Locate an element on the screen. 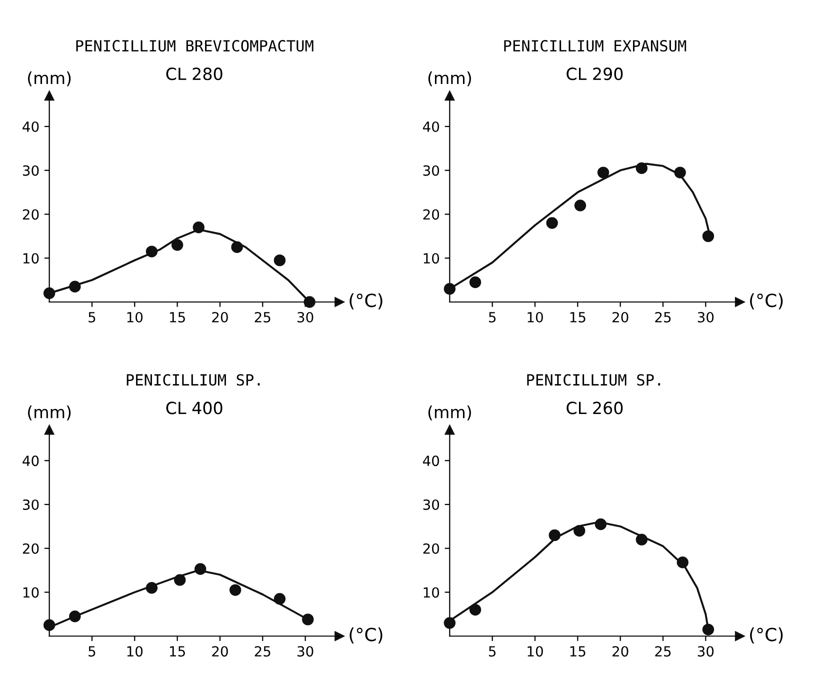 The height and width of the screenshot is (684, 822). chart-subtitle: CL 260 is located at coordinates (594, 408).